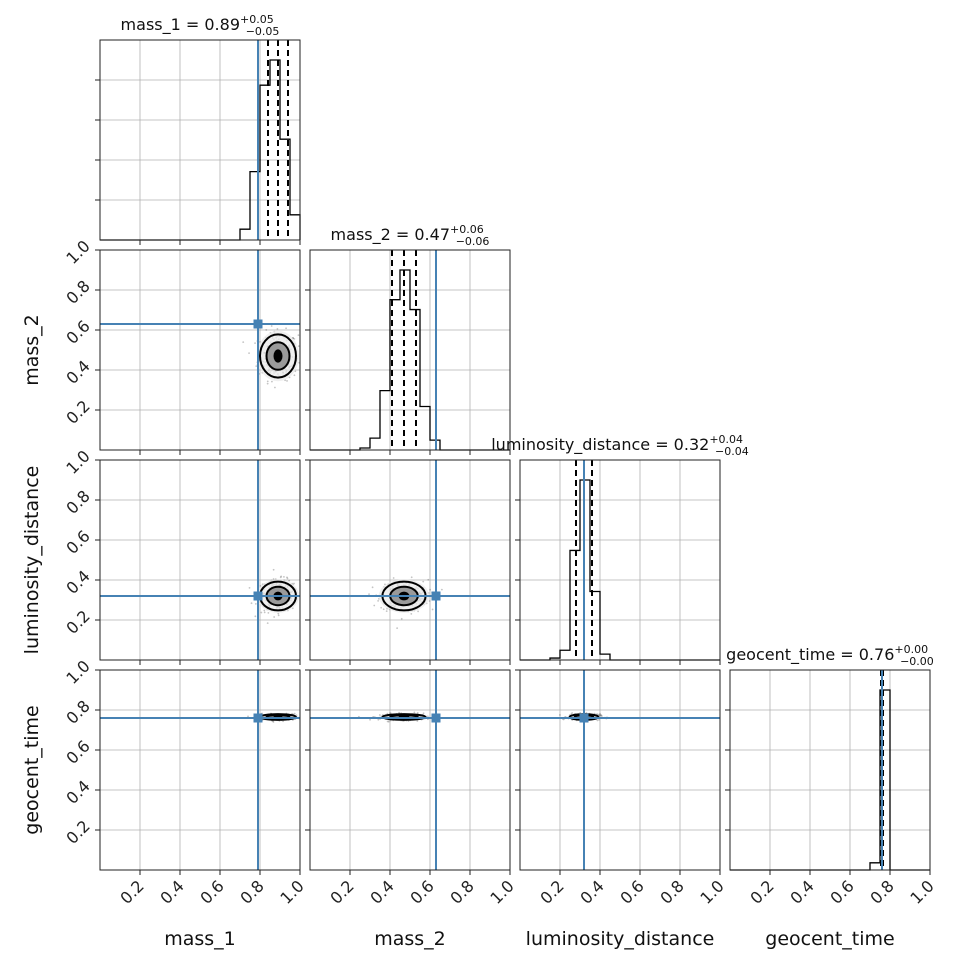  What do you see at coordinates (726, 439) in the screenshot?
I see `title-sup: +0.04` at bounding box center [726, 439].